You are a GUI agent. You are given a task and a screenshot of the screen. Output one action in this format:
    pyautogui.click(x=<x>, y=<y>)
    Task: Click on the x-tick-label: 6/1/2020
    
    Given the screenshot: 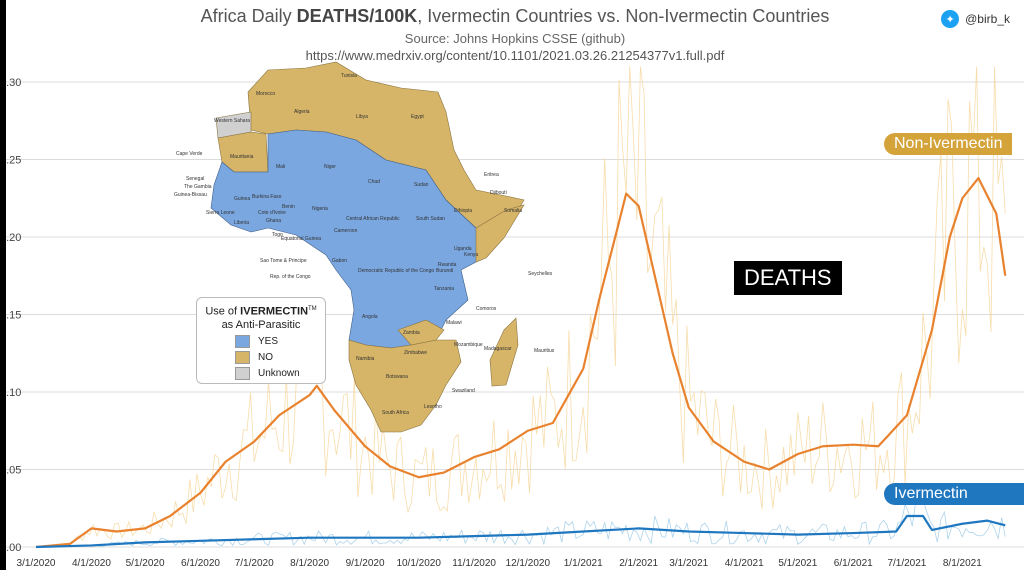 What is the action you would take?
    pyautogui.click(x=200, y=563)
    